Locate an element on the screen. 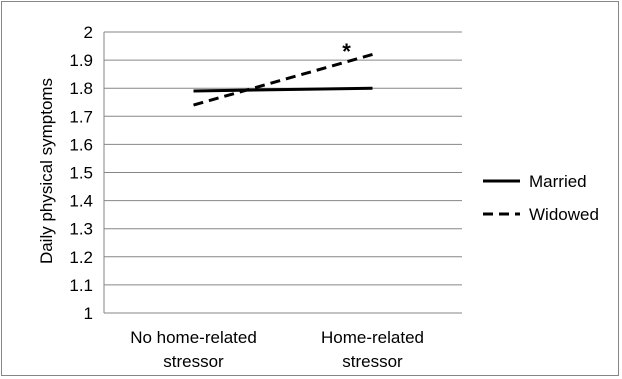 Image resolution: width=622 pixels, height=379 pixels. annotations: * is located at coordinates (346, 51).